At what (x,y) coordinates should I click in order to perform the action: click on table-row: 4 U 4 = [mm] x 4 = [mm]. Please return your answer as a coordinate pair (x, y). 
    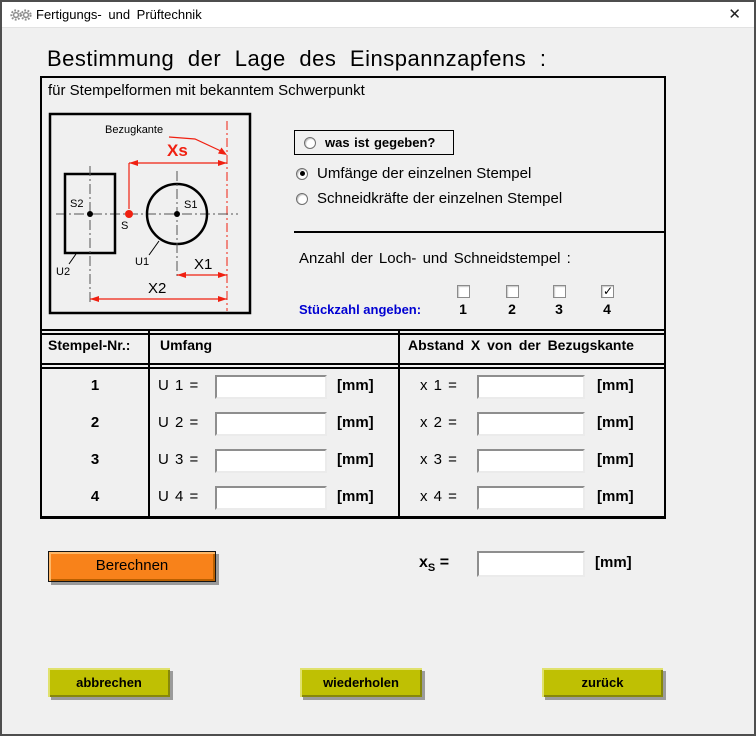
    Looking at the image, I should click on (353, 498).